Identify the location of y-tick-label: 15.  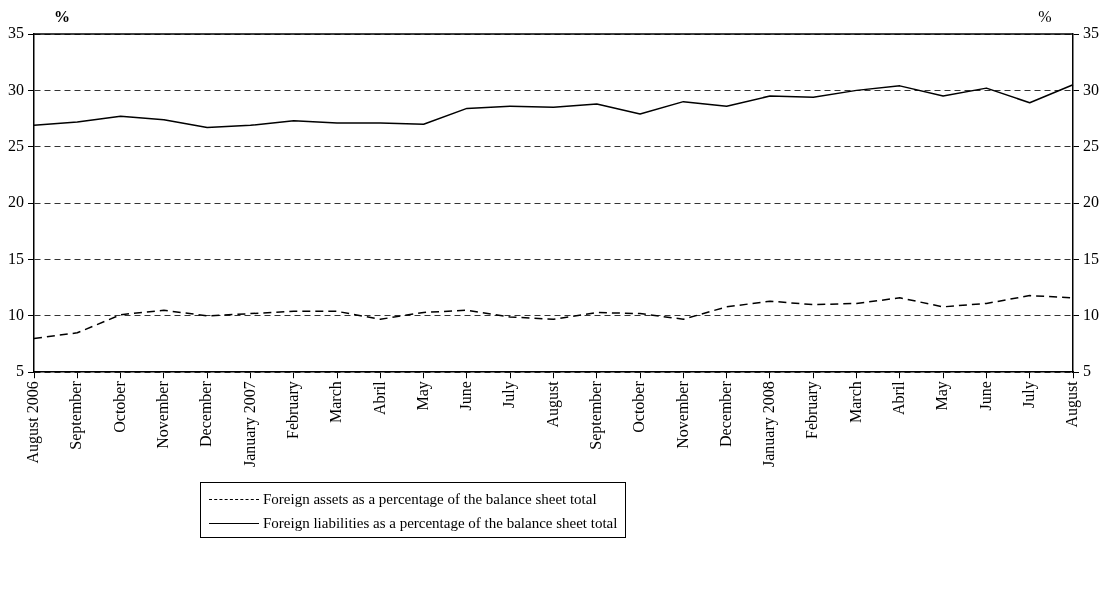
(16, 258).